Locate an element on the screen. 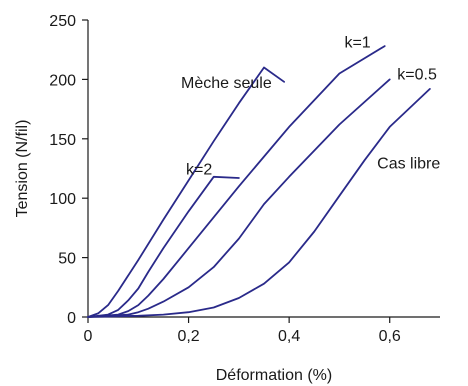 This screenshot has height=386, width=468. x-tick-label: 0,4 is located at coordinates (289, 336).